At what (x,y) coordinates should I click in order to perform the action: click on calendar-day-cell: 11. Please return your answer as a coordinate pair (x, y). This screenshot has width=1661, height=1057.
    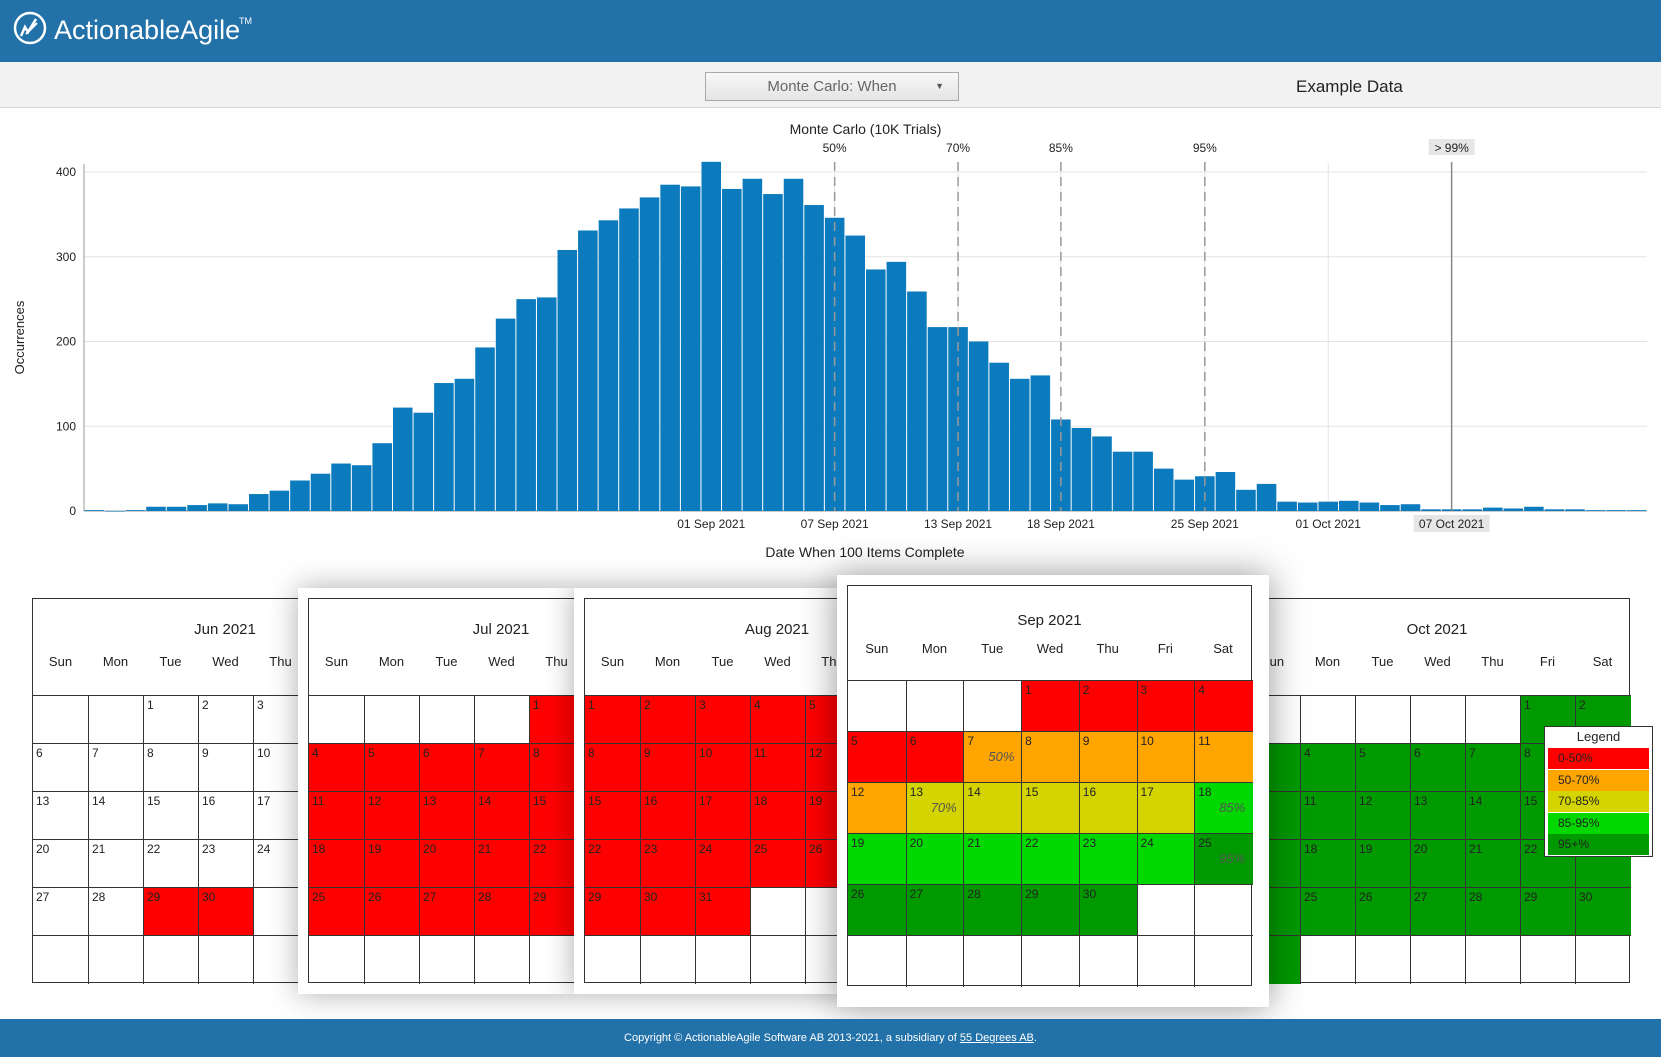
    Looking at the image, I should click on (778, 767).